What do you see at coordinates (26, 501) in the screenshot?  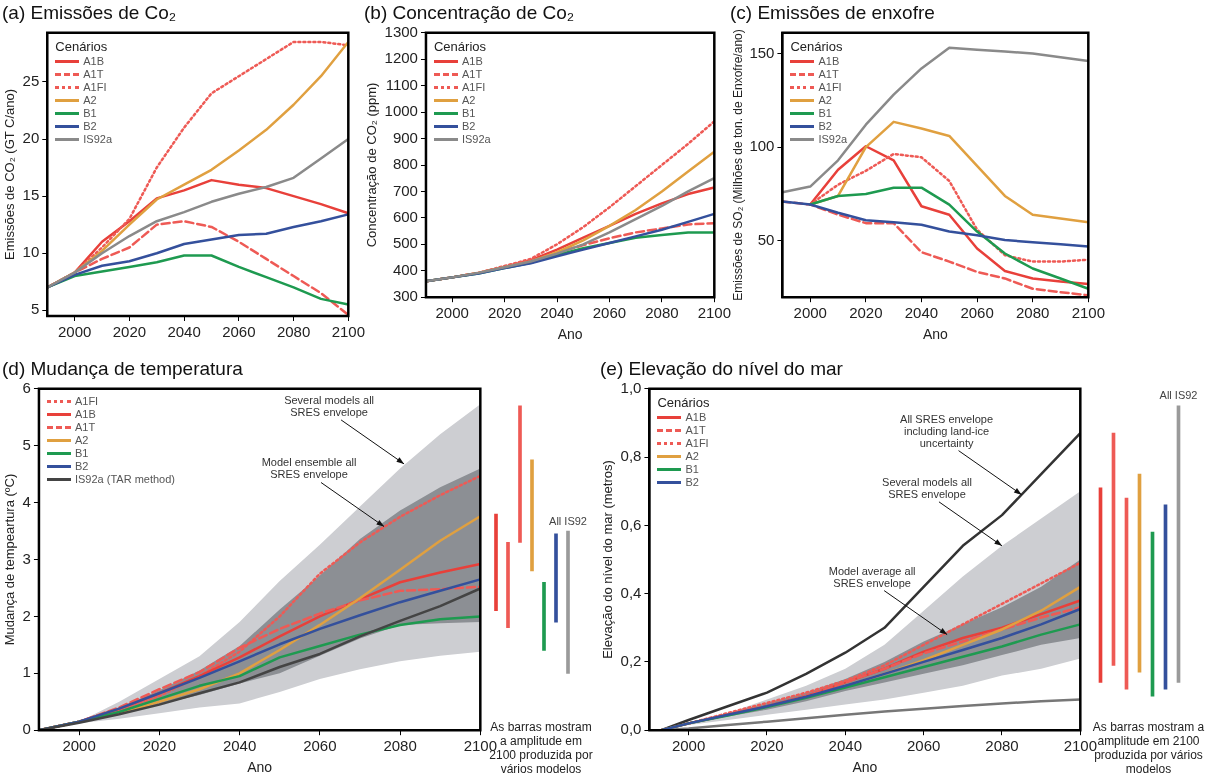 I see `y-tick-label: 4` at bounding box center [26, 501].